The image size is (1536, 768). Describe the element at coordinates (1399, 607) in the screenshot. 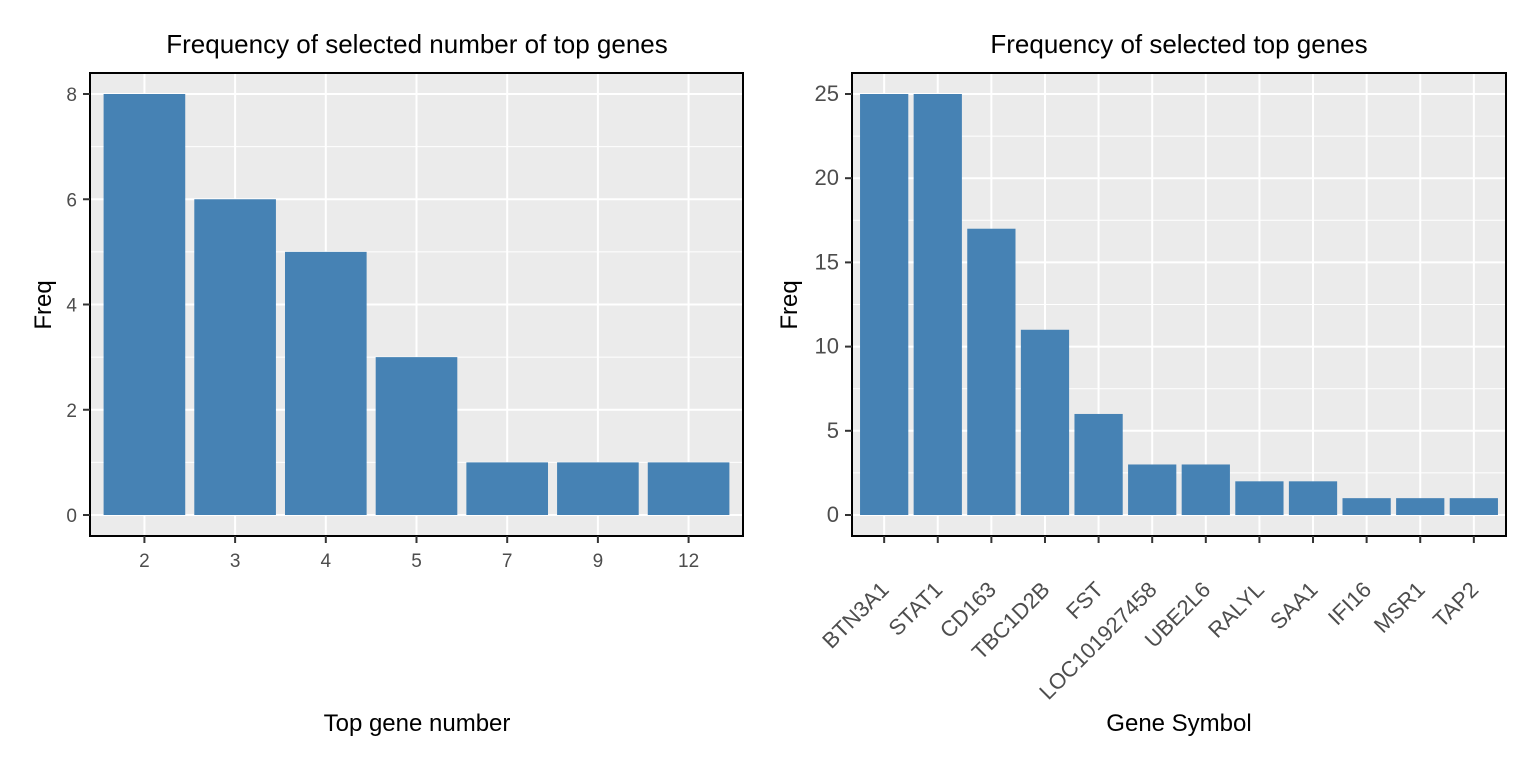

I see `x-tick-label: MSR1` at that location.